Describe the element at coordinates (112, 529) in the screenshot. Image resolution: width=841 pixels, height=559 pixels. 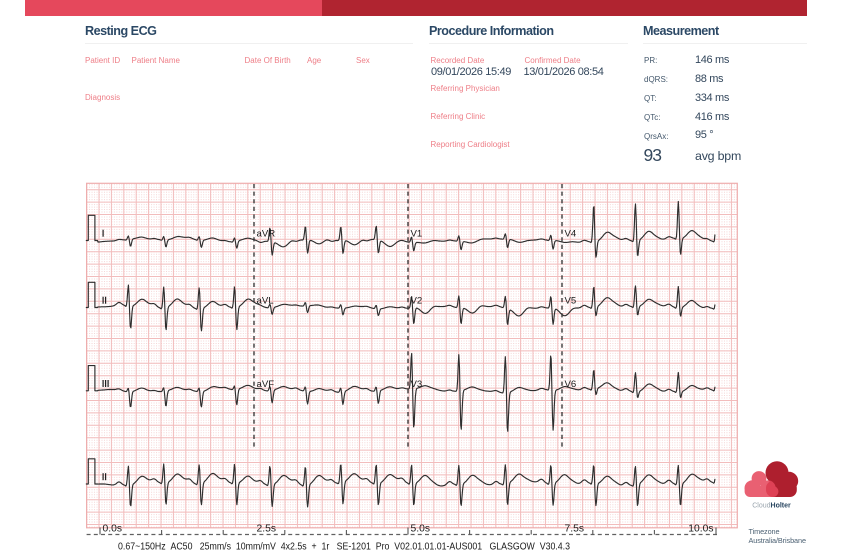
I see `svg-text: 0.0s` at that location.